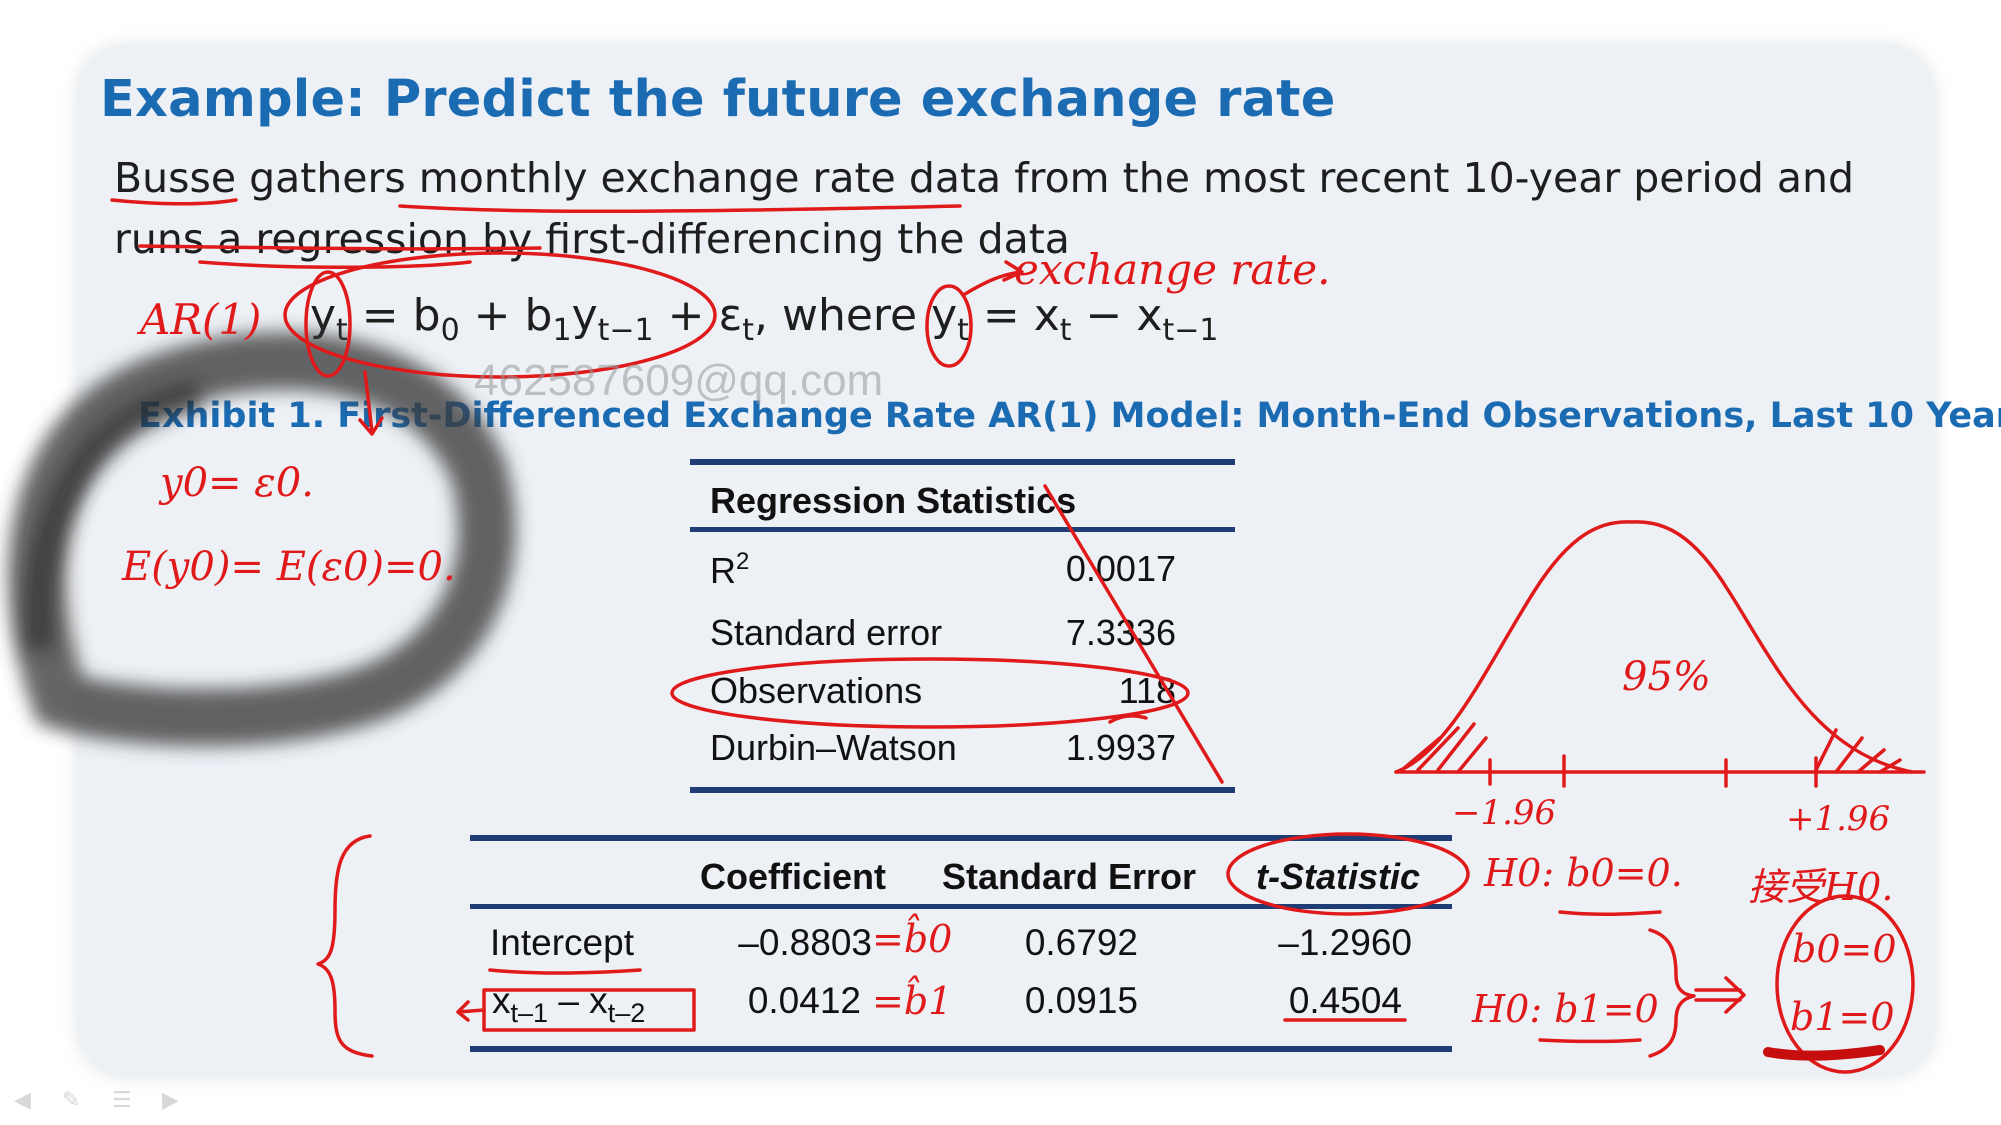  What do you see at coordinates (993, 278) in the screenshot?
I see `arrow-exchange` at bounding box center [993, 278].